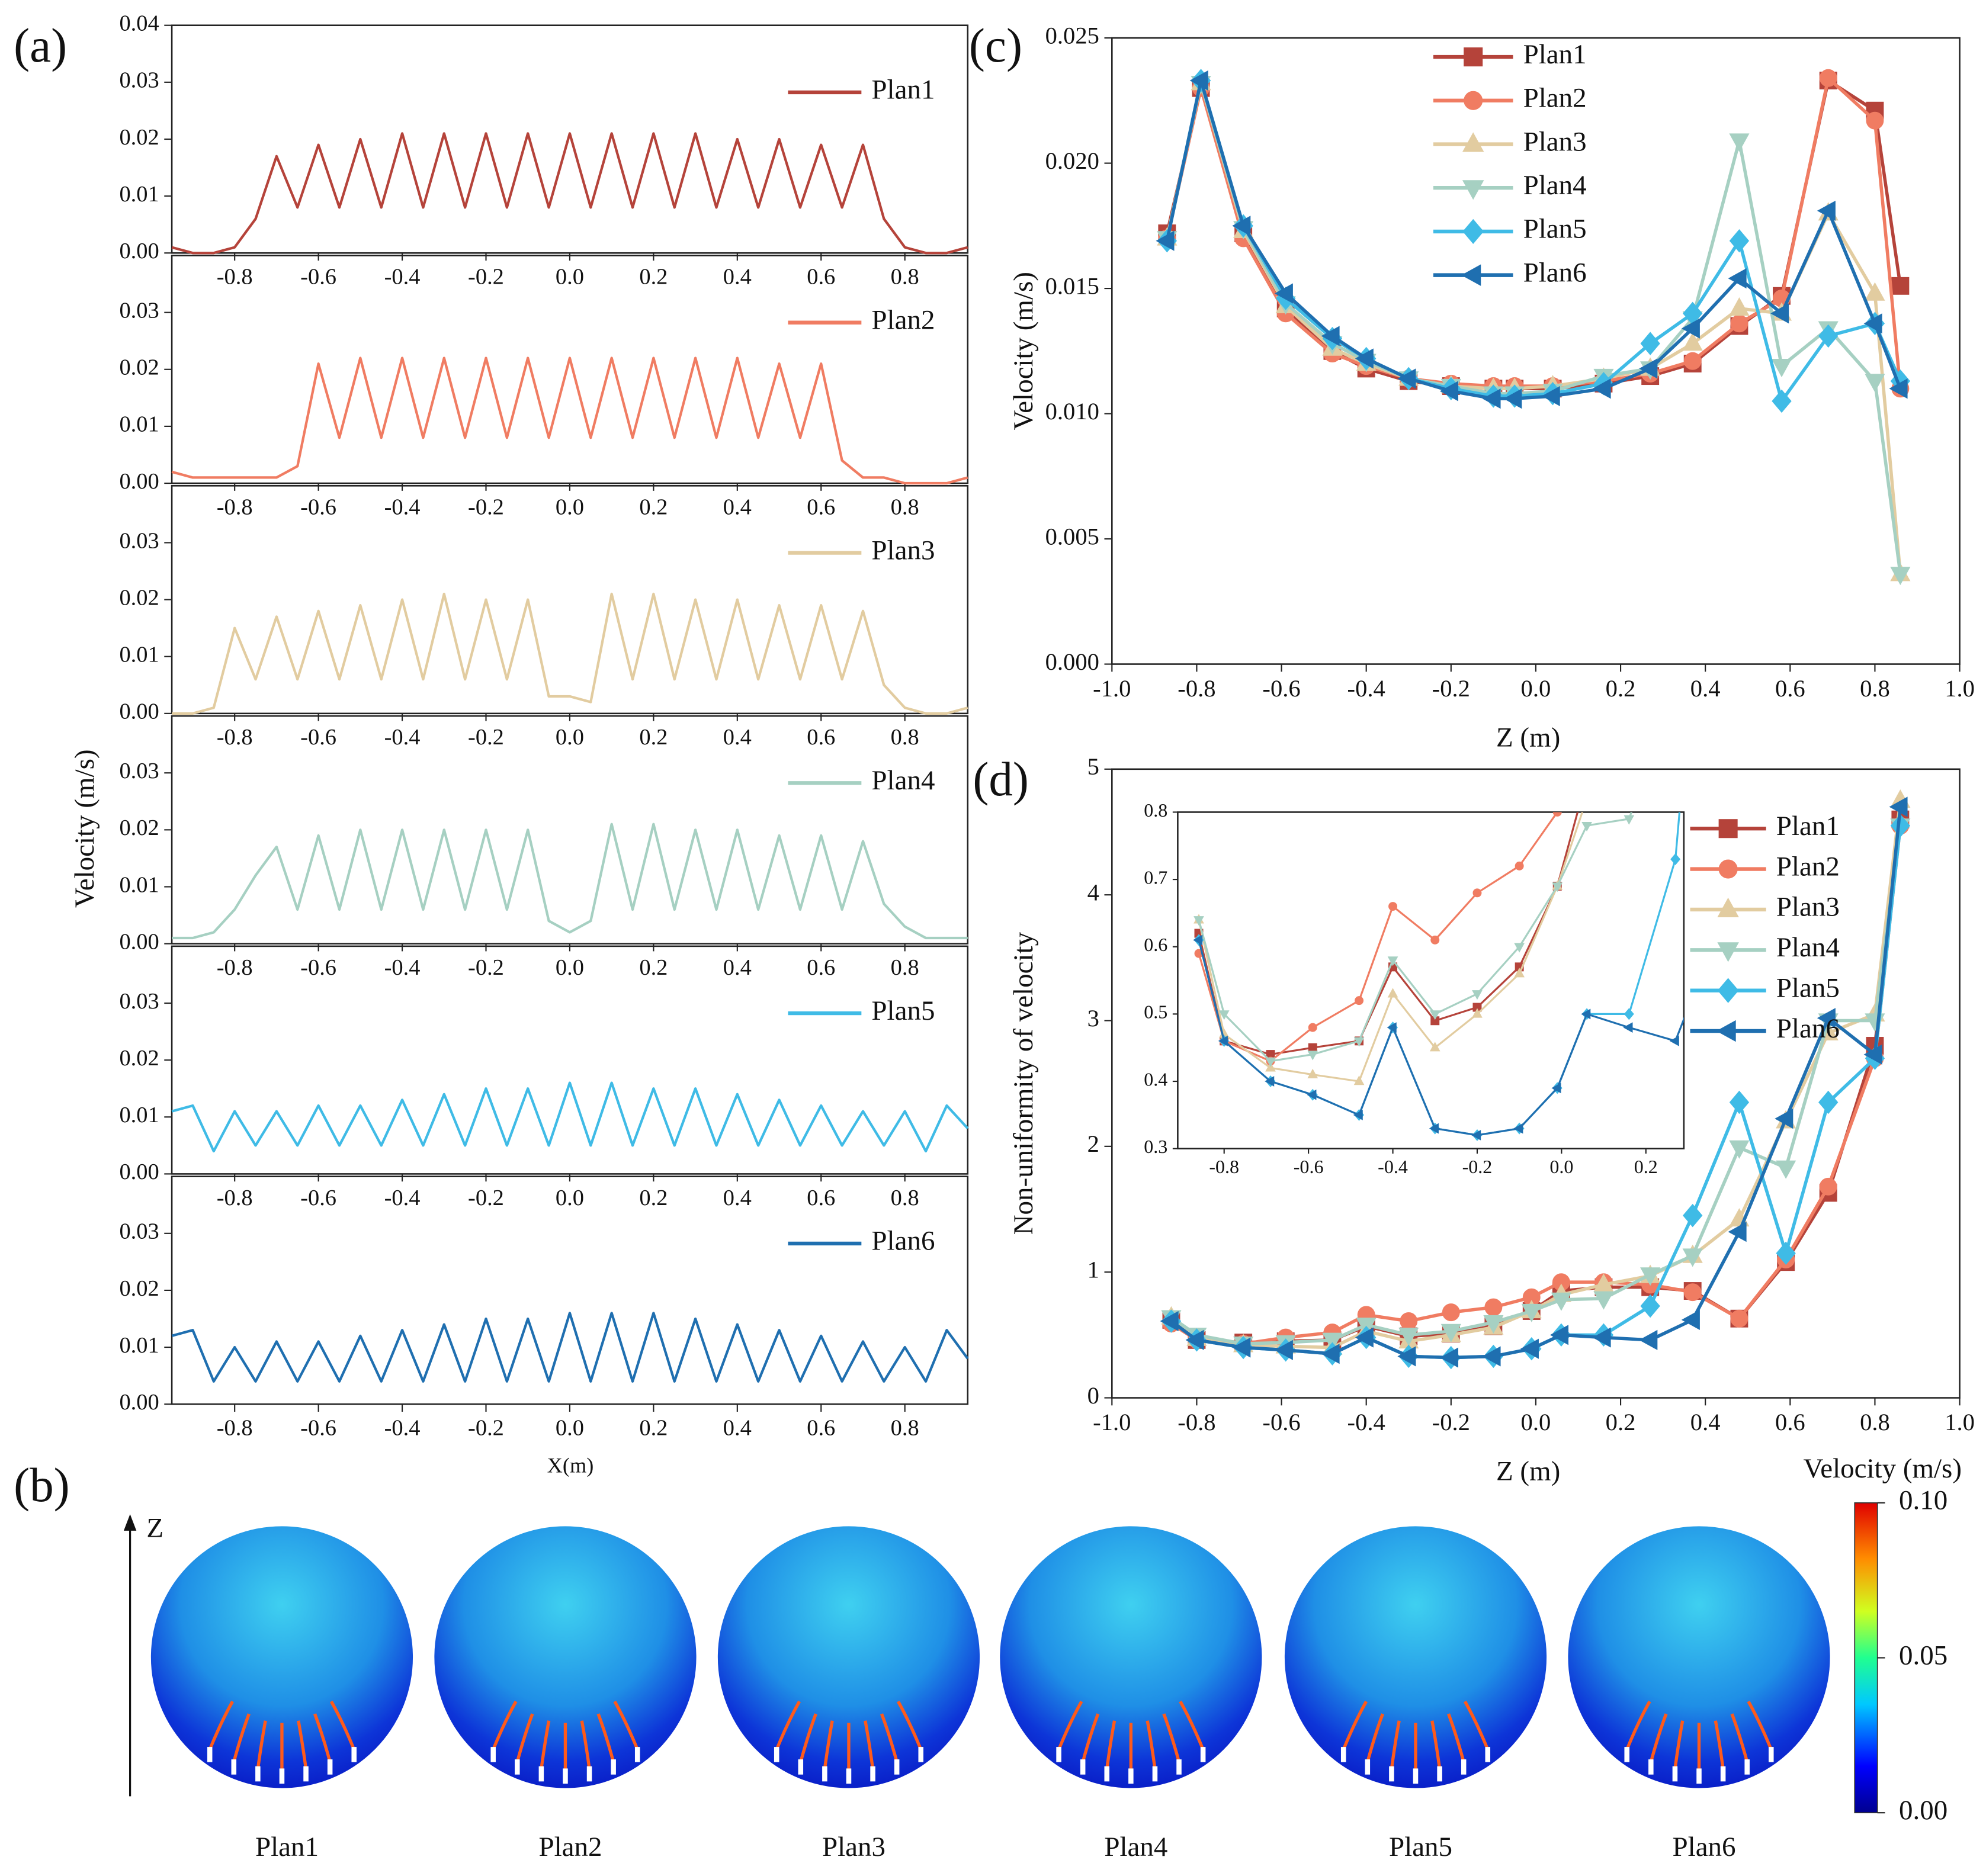  I want to click on plot-frame, so click(1431, 980).